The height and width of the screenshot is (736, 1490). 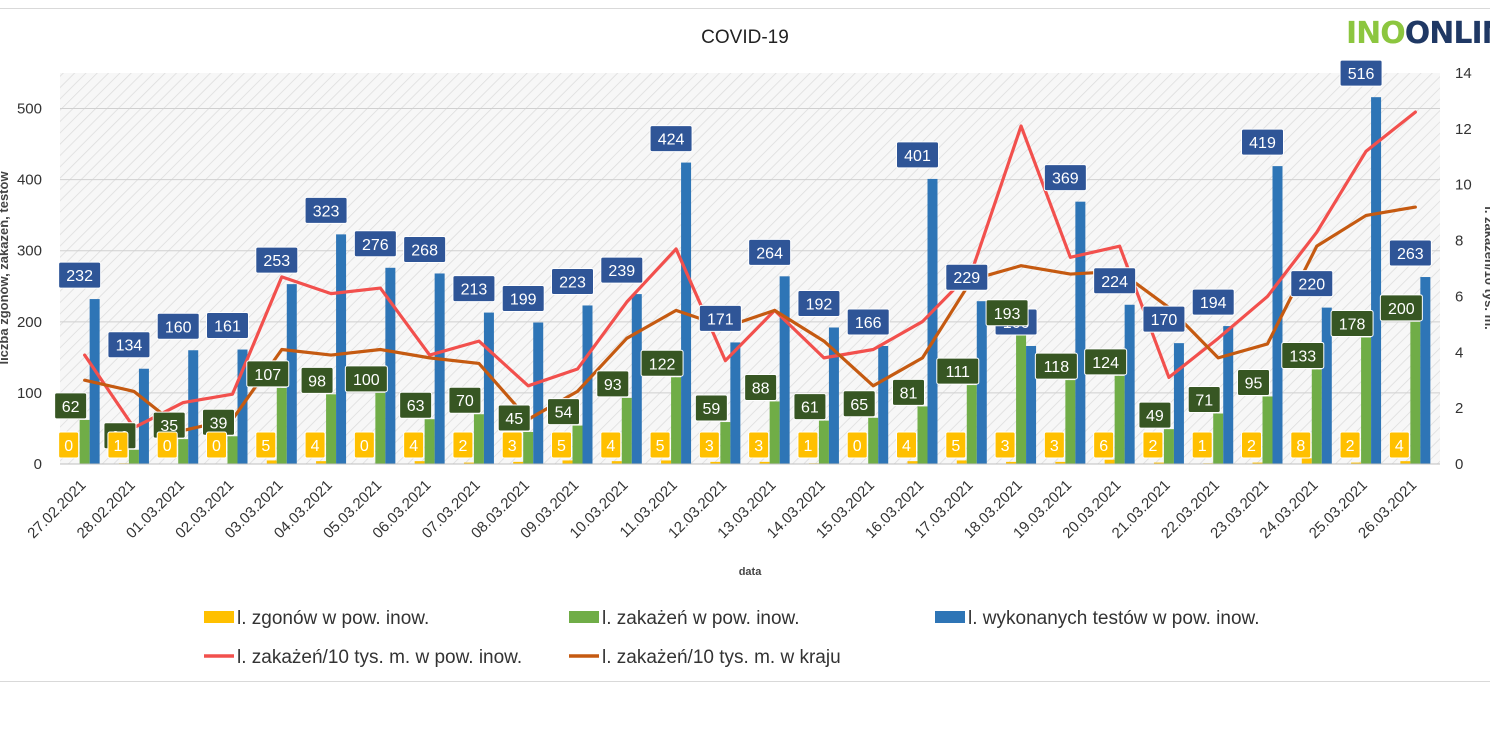 I want to click on data-label-infections-text: 59, so click(x=711, y=409).